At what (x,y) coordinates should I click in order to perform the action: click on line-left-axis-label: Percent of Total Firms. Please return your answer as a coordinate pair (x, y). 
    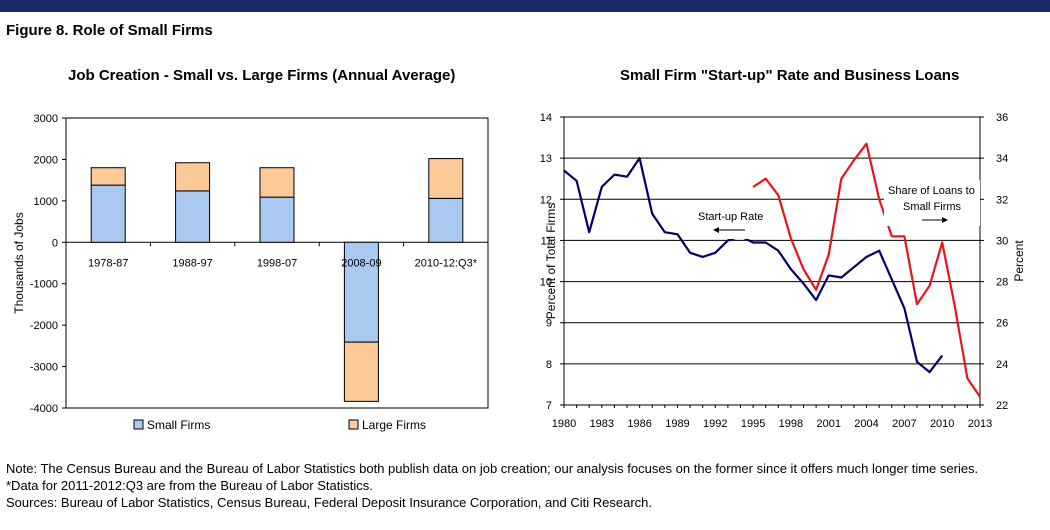
    Looking at the image, I should click on (551, 261).